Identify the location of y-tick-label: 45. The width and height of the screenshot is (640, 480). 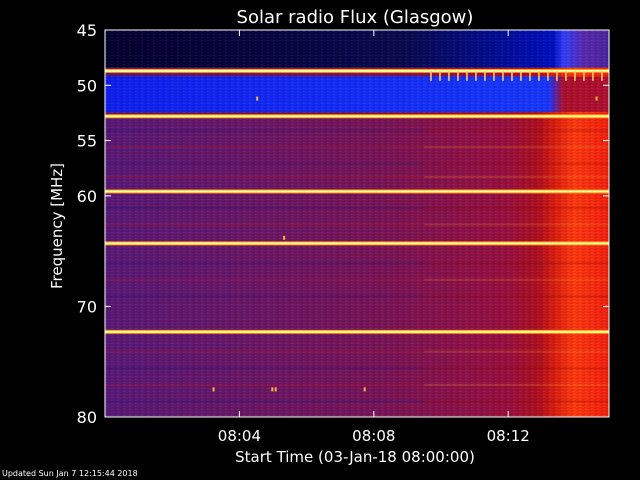
(87, 30).